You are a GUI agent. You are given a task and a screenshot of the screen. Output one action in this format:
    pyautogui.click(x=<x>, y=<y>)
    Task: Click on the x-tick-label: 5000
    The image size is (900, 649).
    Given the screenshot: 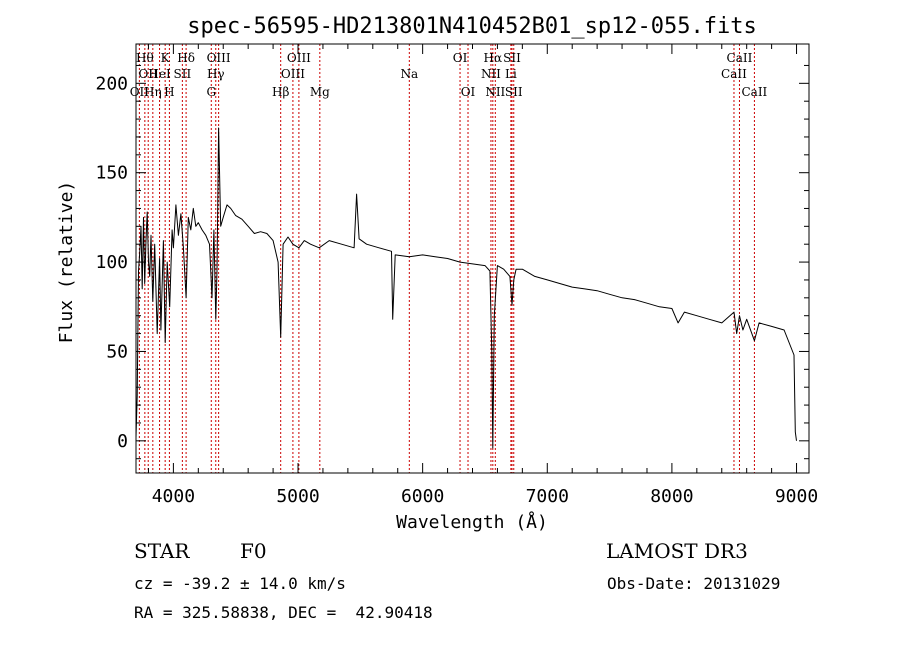 What is the action you would take?
    pyautogui.click(x=297, y=496)
    